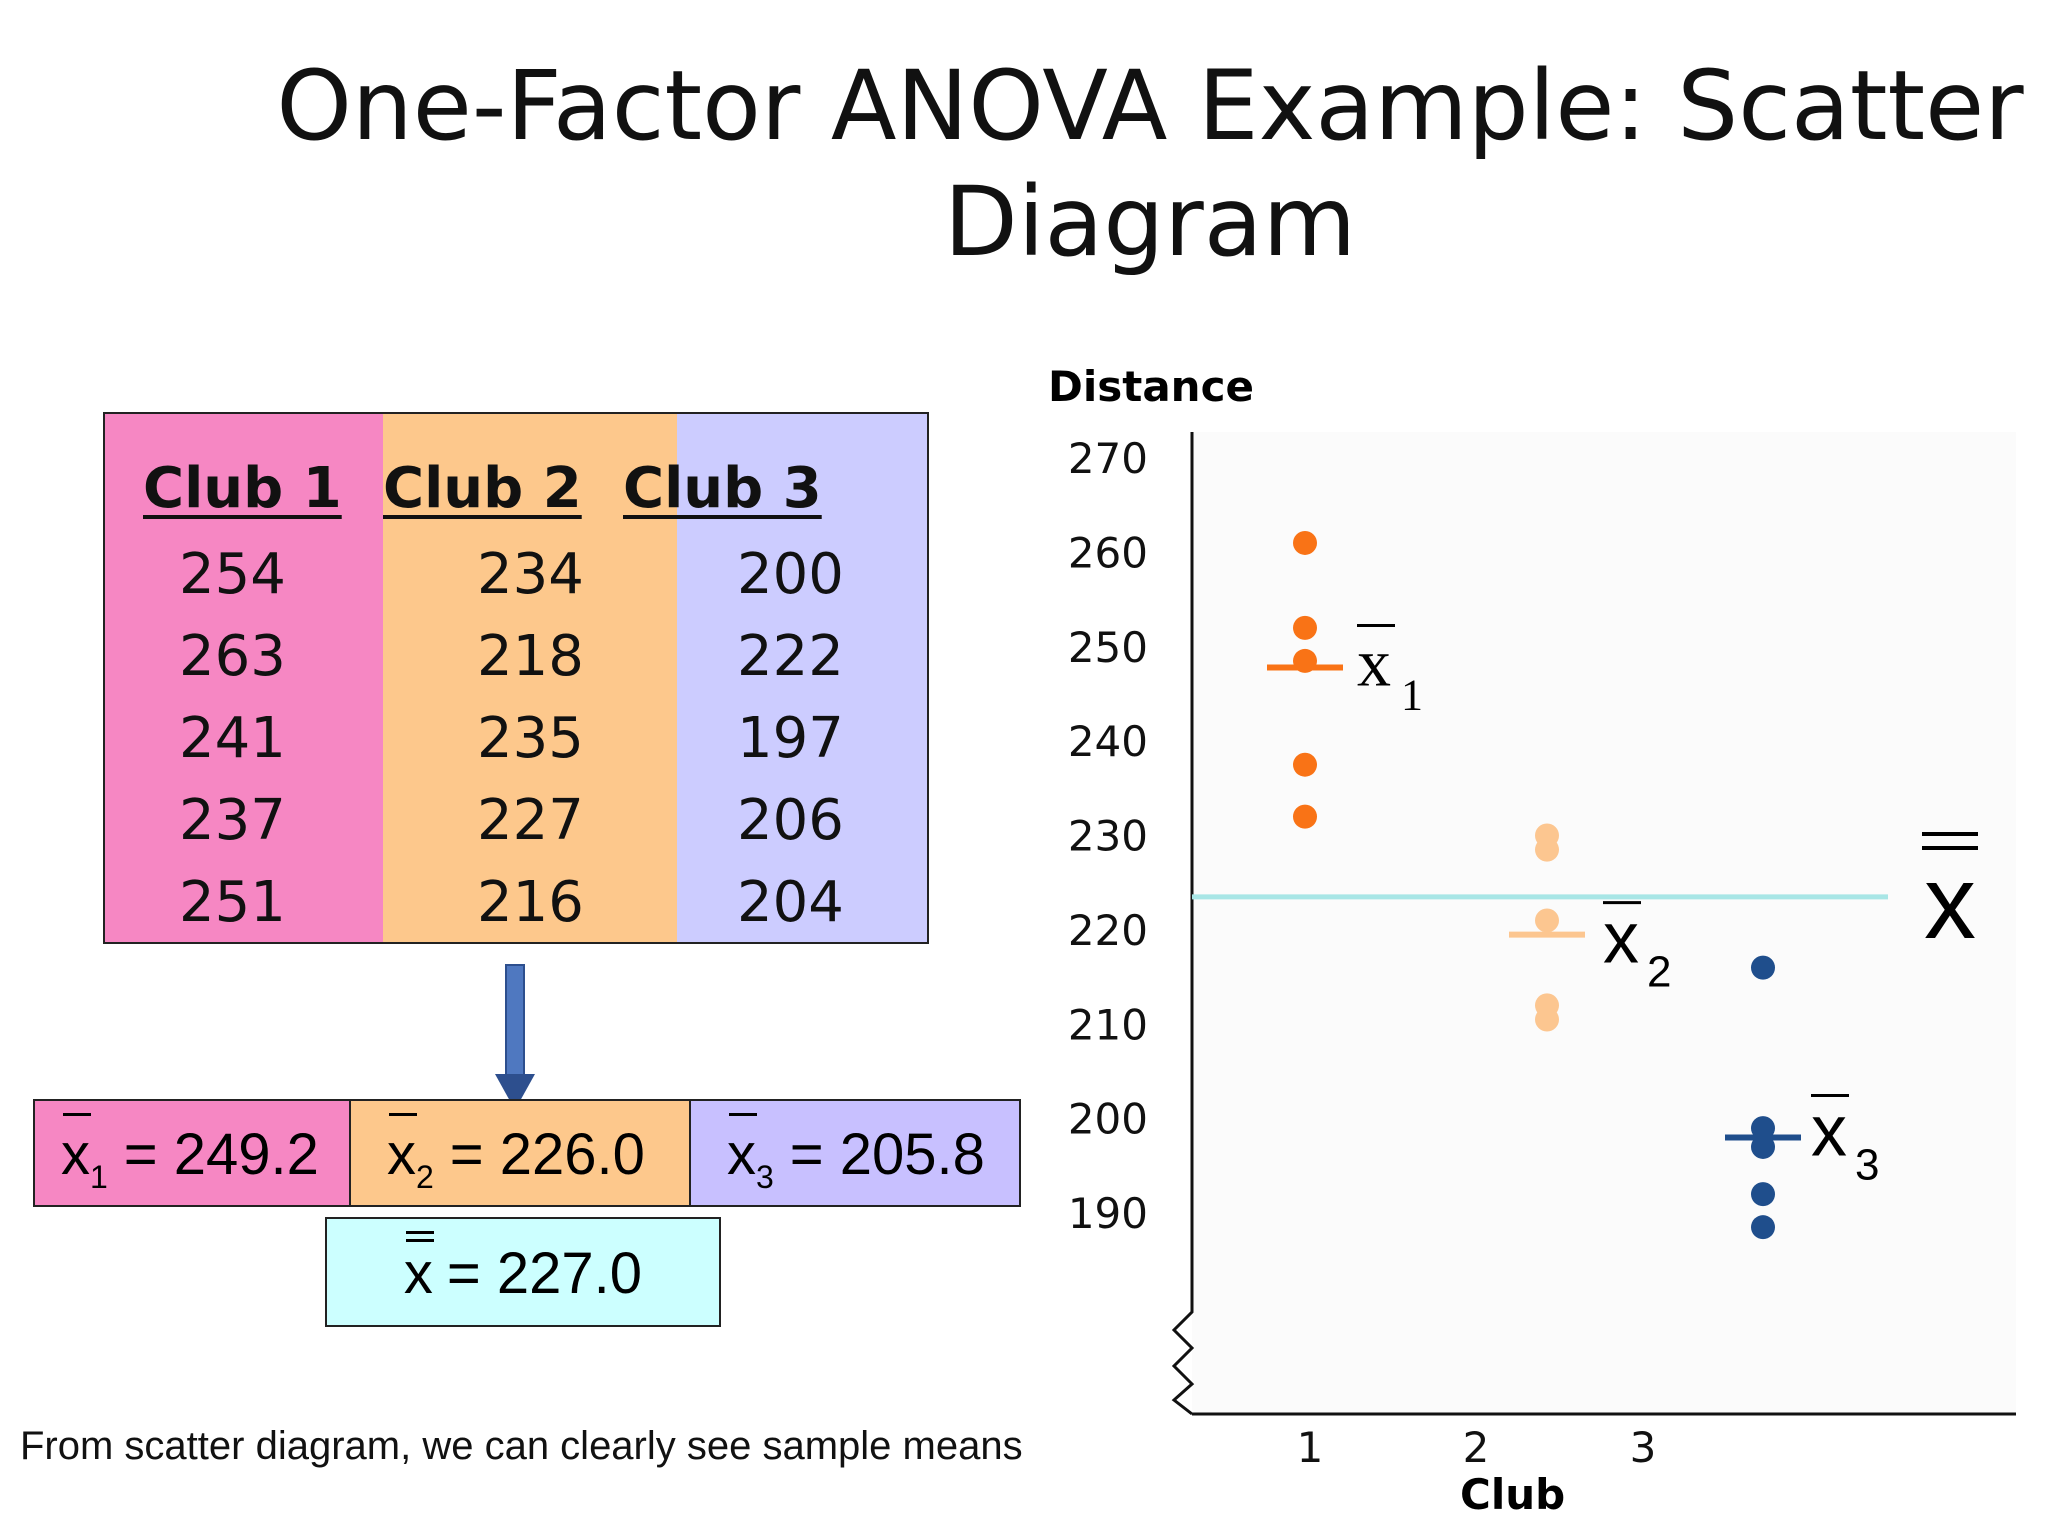 This screenshot has height=1536, width=2048. Describe the element at coordinates (790, 820) in the screenshot. I see `club-3-value: 206` at that location.